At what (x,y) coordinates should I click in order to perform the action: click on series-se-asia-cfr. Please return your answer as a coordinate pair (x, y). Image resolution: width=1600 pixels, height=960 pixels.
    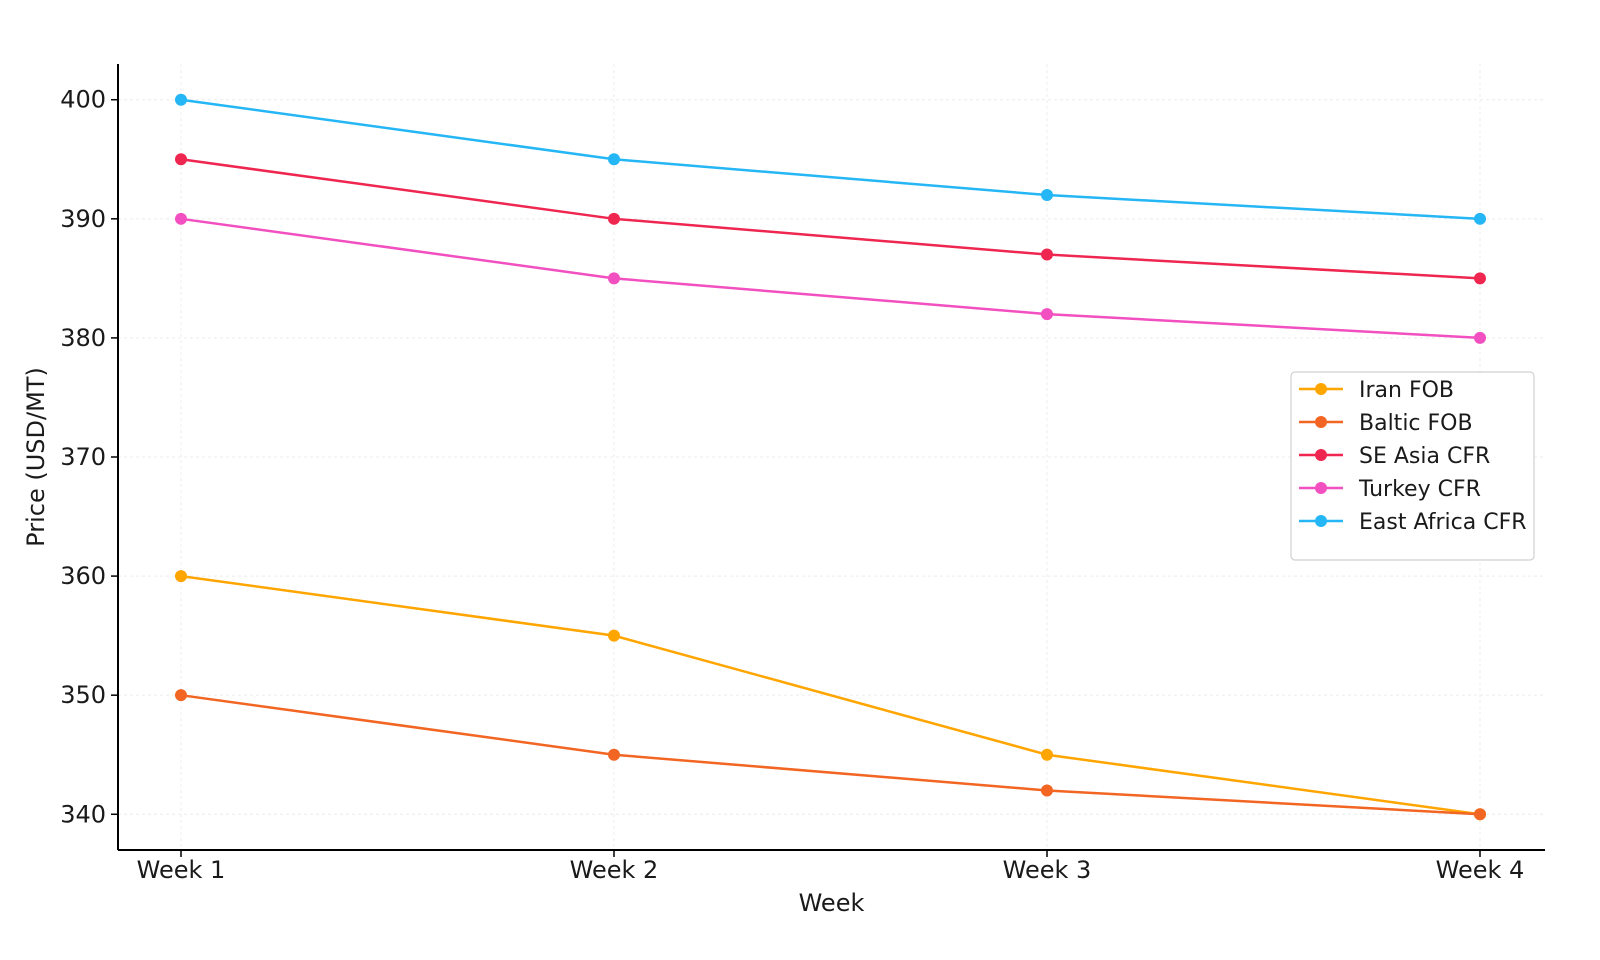
    Looking at the image, I should click on (830, 219).